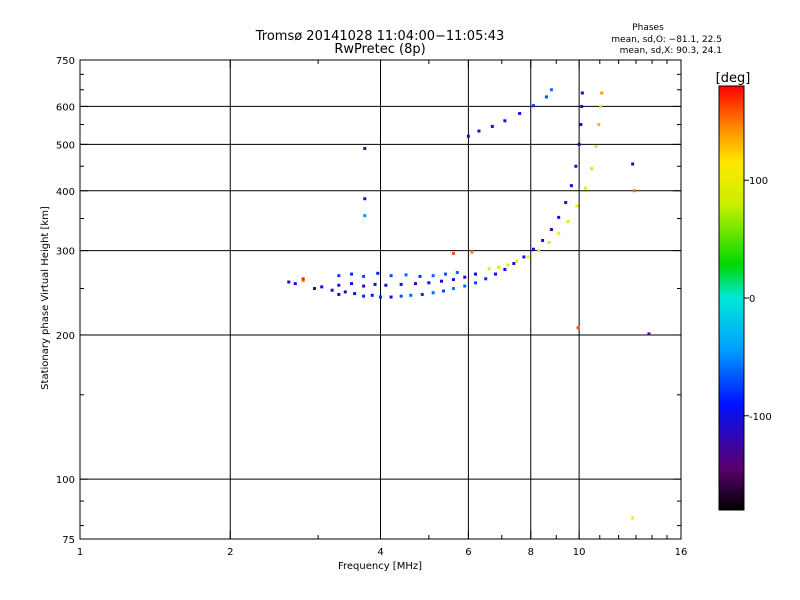  Describe the element at coordinates (671, 51) in the screenshot. I see `phases-x-stats: mean, sd,X: 90.3, 24.1` at that location.